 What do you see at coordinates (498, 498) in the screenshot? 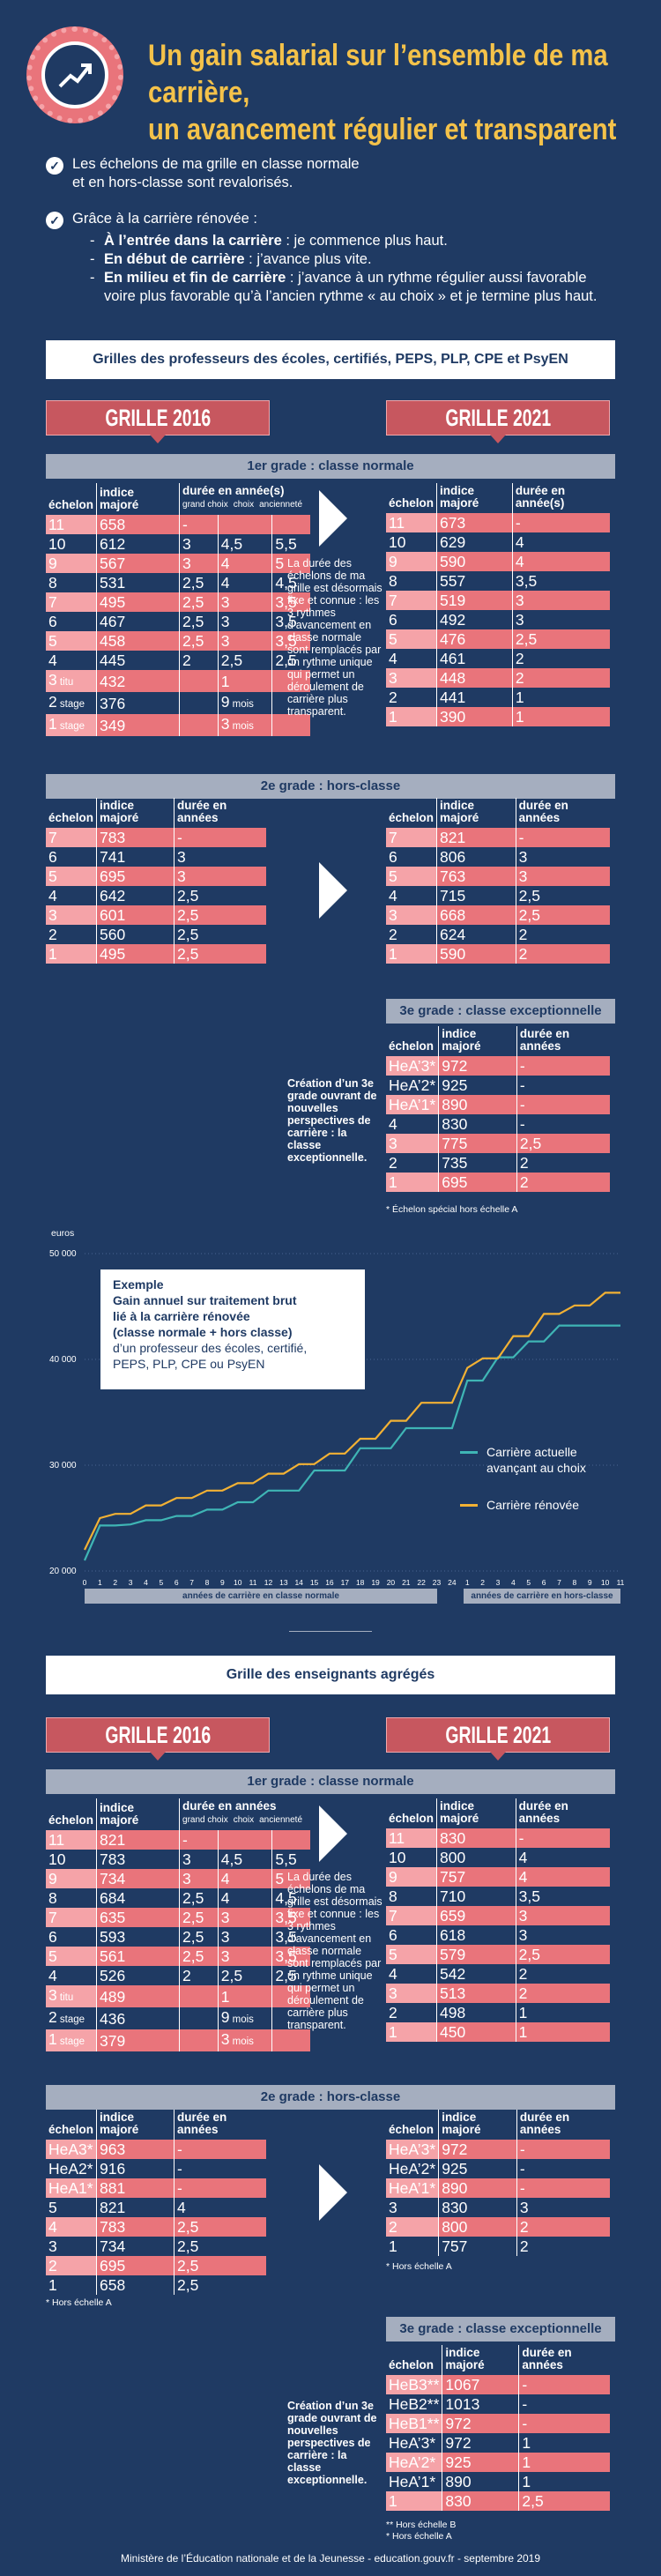
I see `table-header: échelon indice majoré durée en année(s)` at bounding box center [498, 498].